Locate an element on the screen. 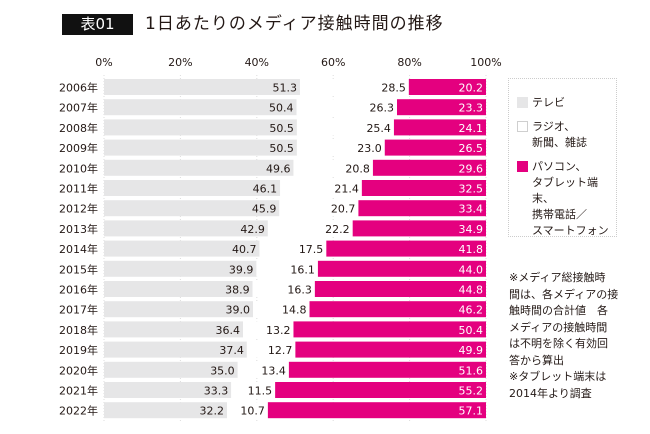  value-label: 42.9 is located at coordinates (252, 229).